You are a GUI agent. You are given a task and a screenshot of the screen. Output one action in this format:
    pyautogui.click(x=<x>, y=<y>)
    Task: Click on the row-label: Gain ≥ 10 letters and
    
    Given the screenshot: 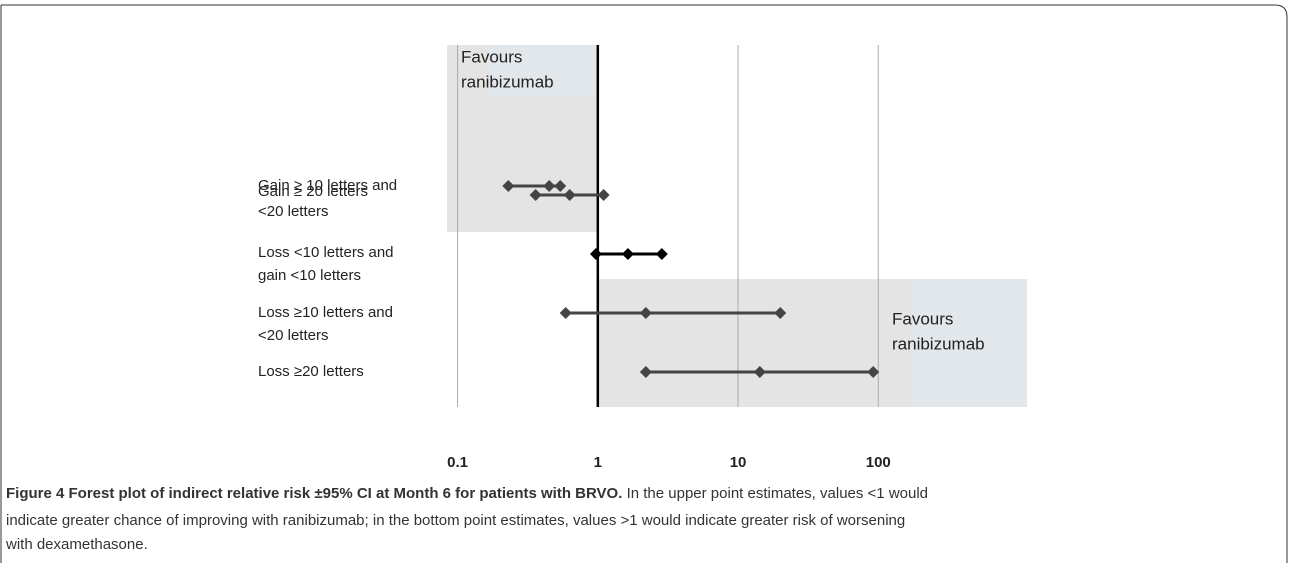 What is the action you would take?
    pyautogui.click(x=327, y=185)
    